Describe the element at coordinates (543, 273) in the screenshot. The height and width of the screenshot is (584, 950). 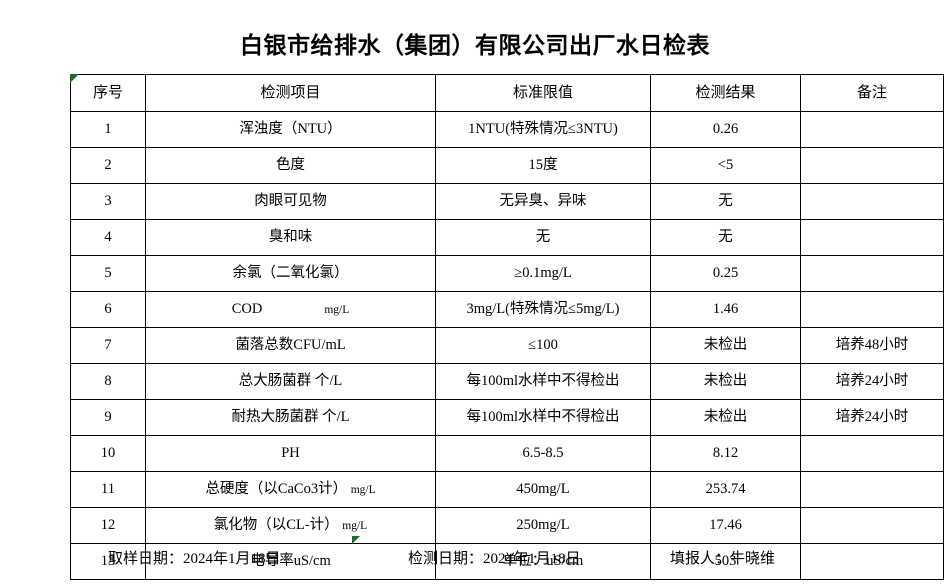
I see `cell-standard: ≥0.1mg/L` at that location.